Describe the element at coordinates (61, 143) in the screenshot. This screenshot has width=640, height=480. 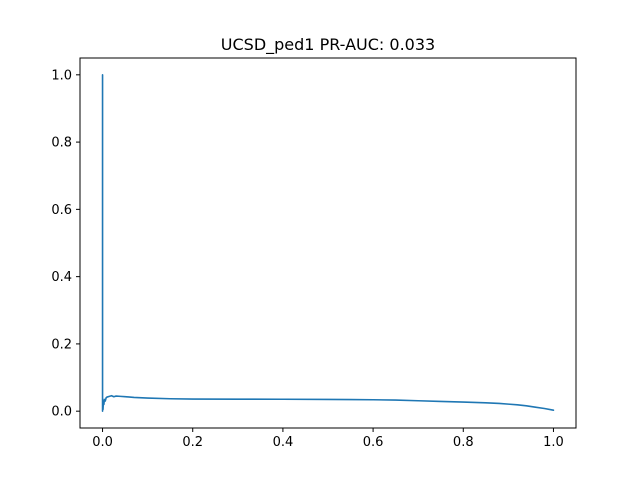
I see `y-tick-label-4: 0.8` at that location.